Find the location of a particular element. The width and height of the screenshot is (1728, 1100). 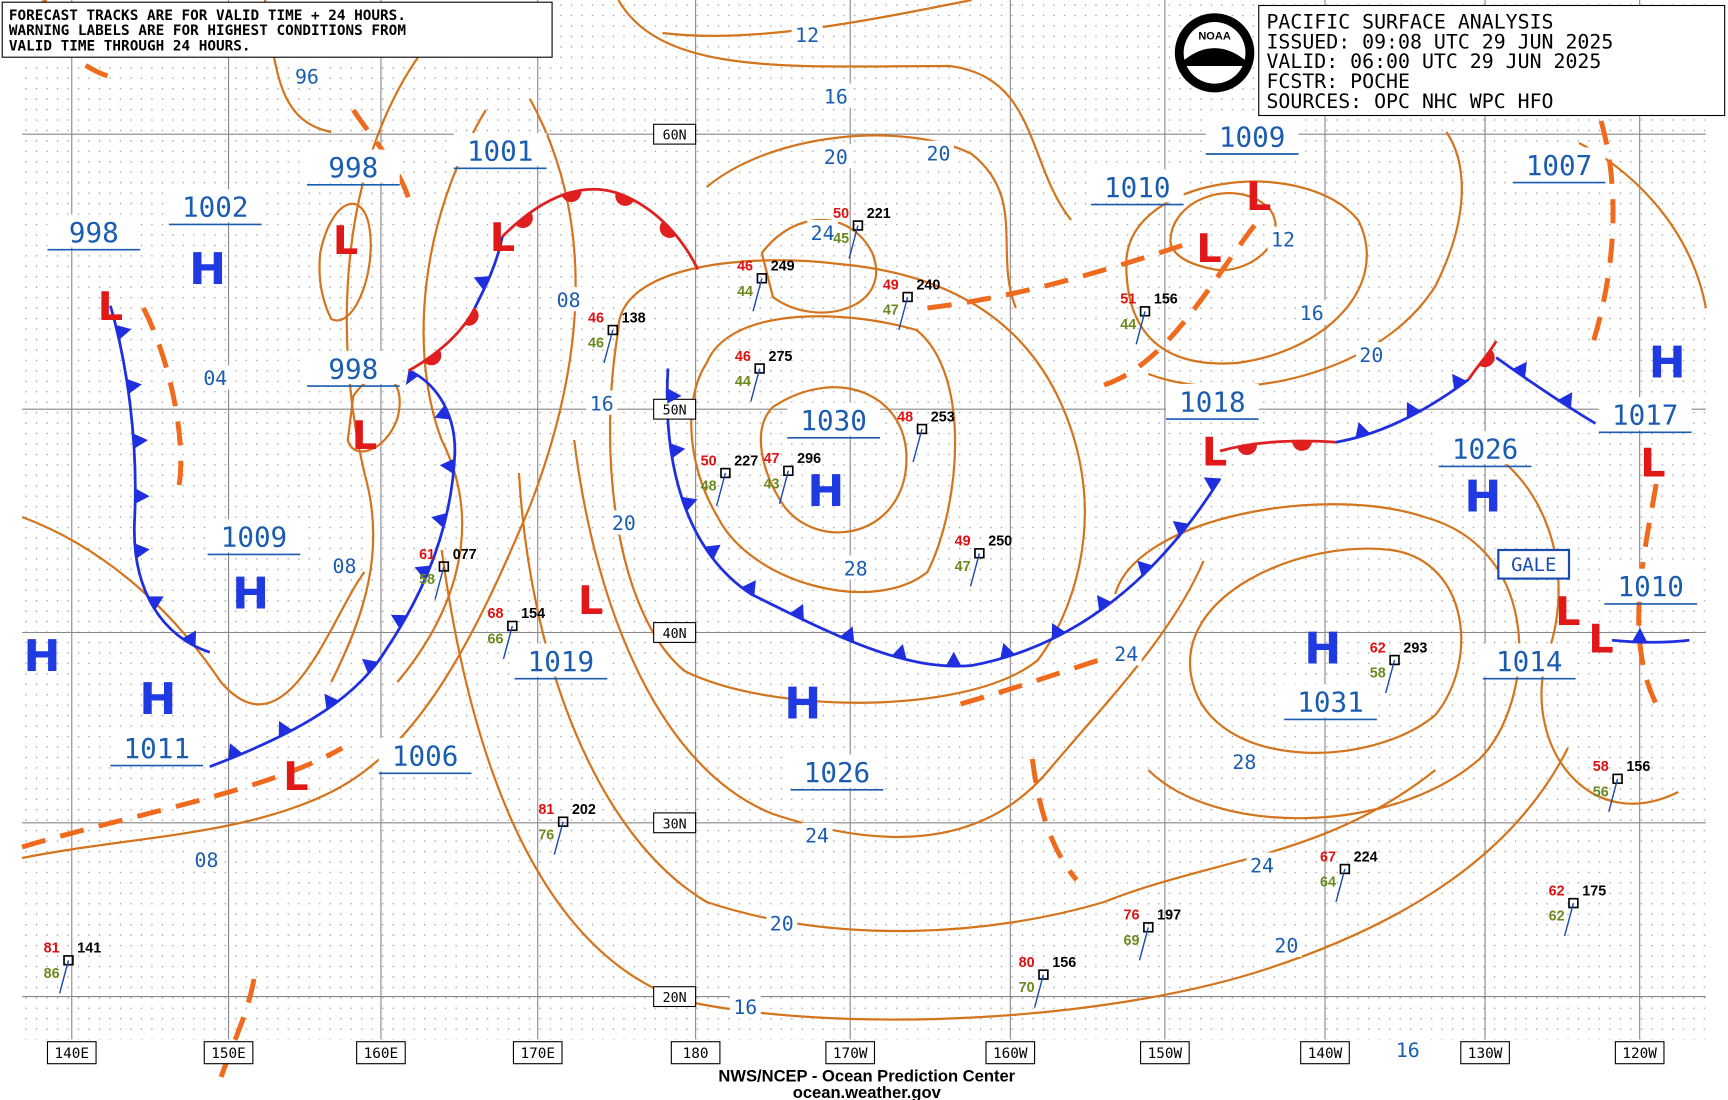

low-center: L is located at coordinates (502, 238).